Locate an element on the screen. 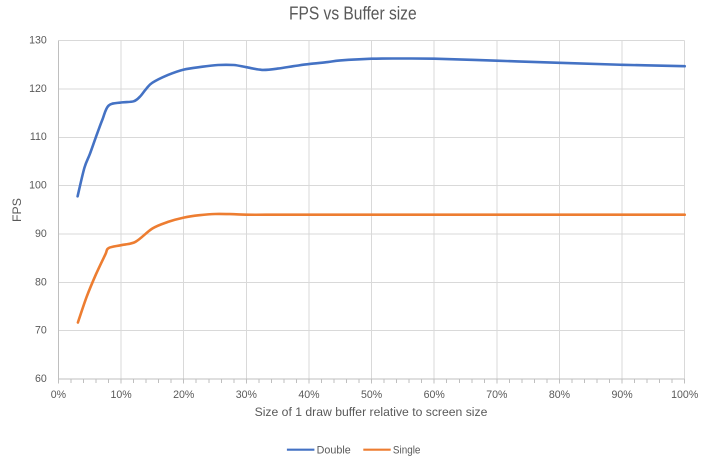 The image size is (710, 466). svg-text: FPS is located at coordinates (17, 210).